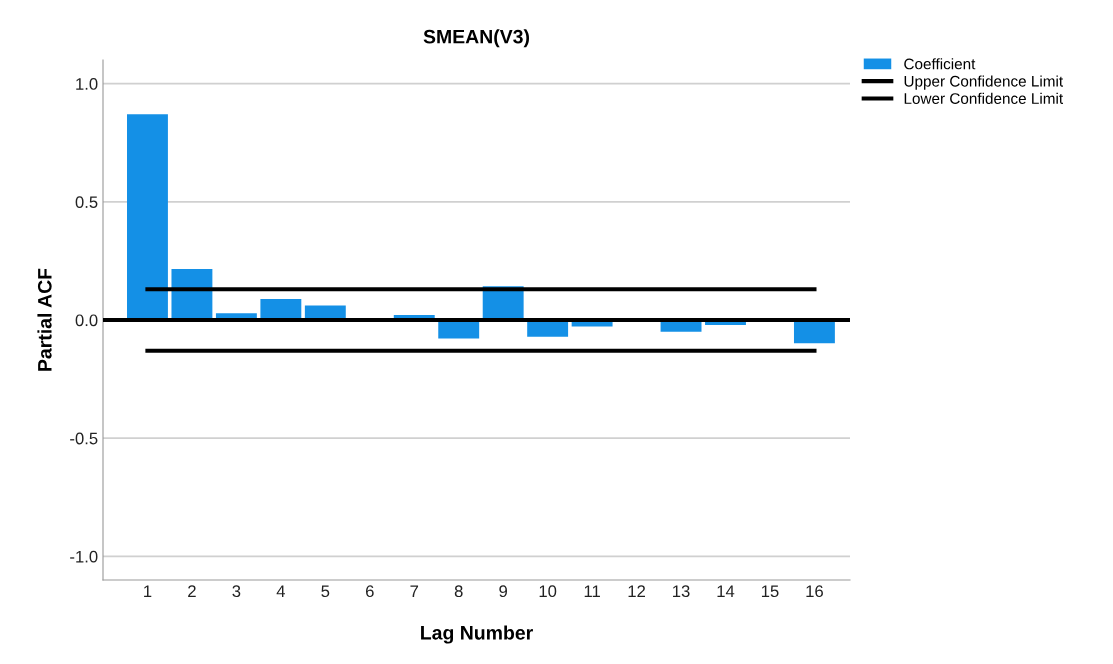 The width and height of the screenshot is (1113, 664). What do you see at coordinates (414, 591) in the screenshot?
I see `x-tick-label: 7` at bounding box center [414, 591].